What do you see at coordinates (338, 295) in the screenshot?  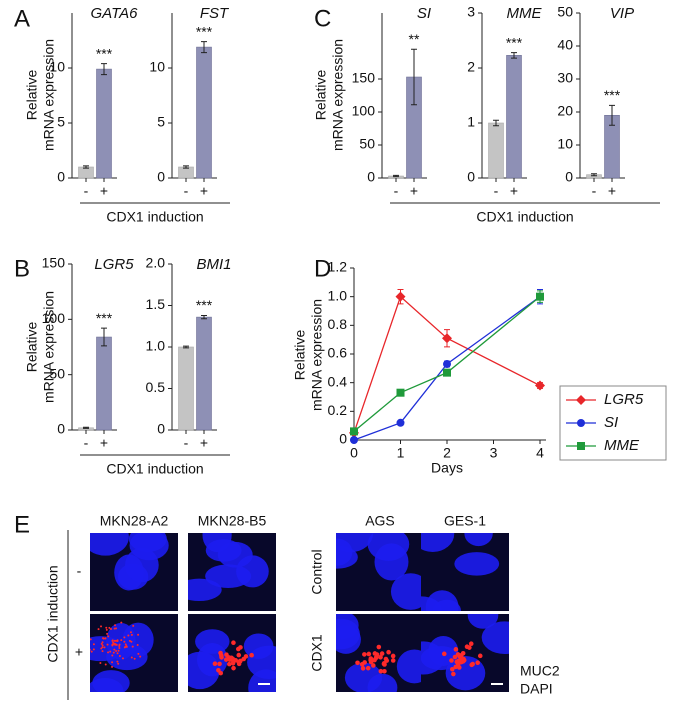 I see `y-tick-label: 1.0` at bounding box center [338, 295].